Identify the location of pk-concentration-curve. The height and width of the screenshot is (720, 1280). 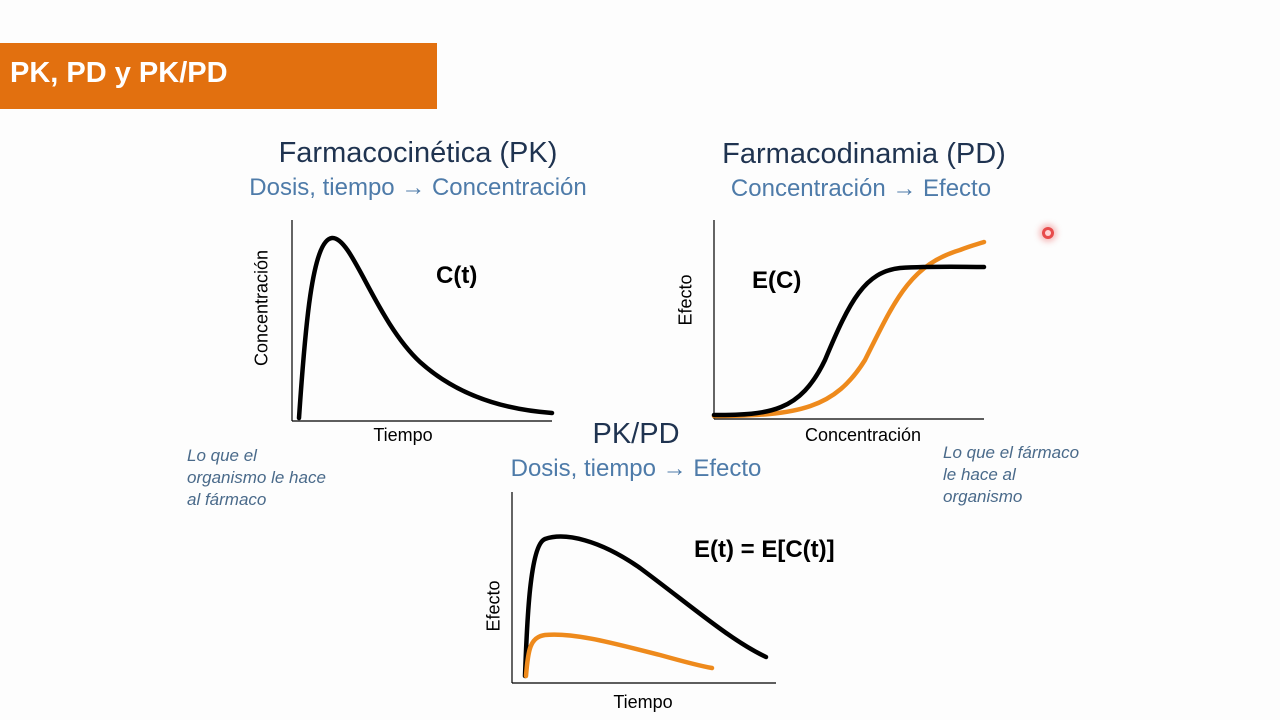
(425, 328).